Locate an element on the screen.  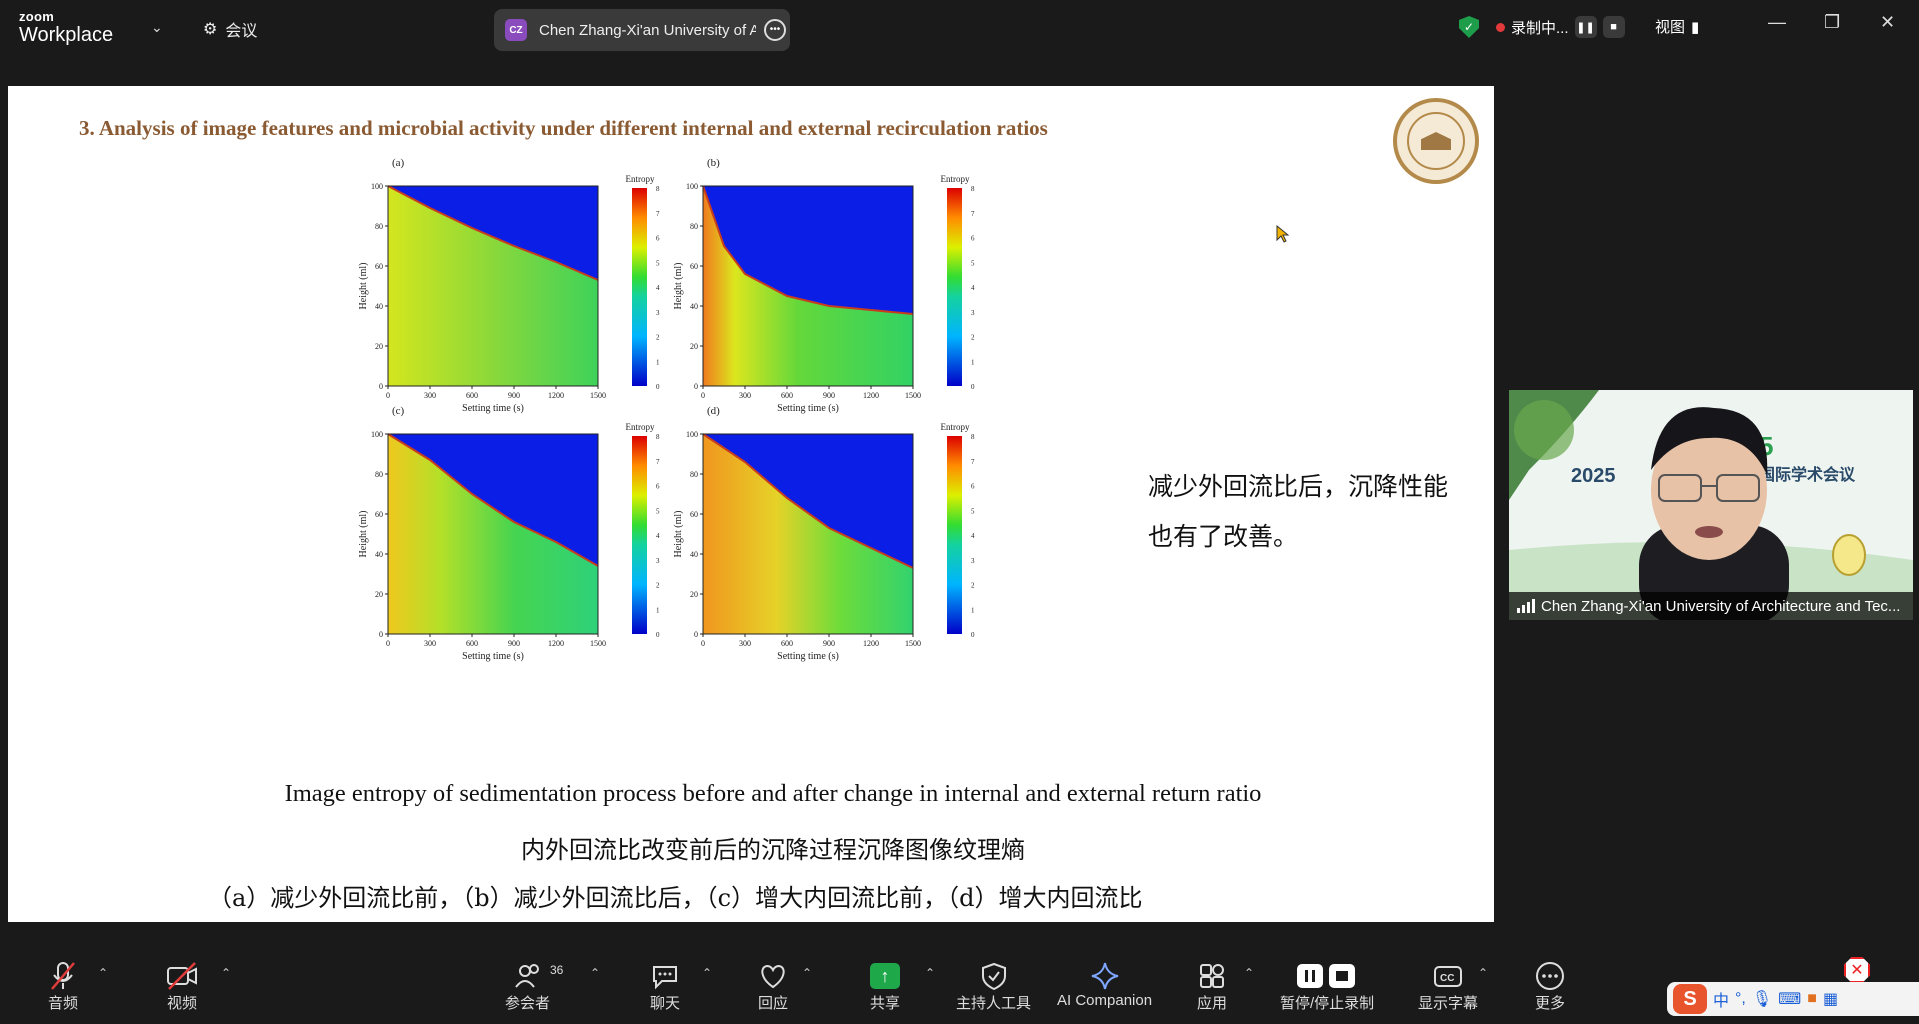
paw-icon: ⚙ is located at coordinates (210, 29).